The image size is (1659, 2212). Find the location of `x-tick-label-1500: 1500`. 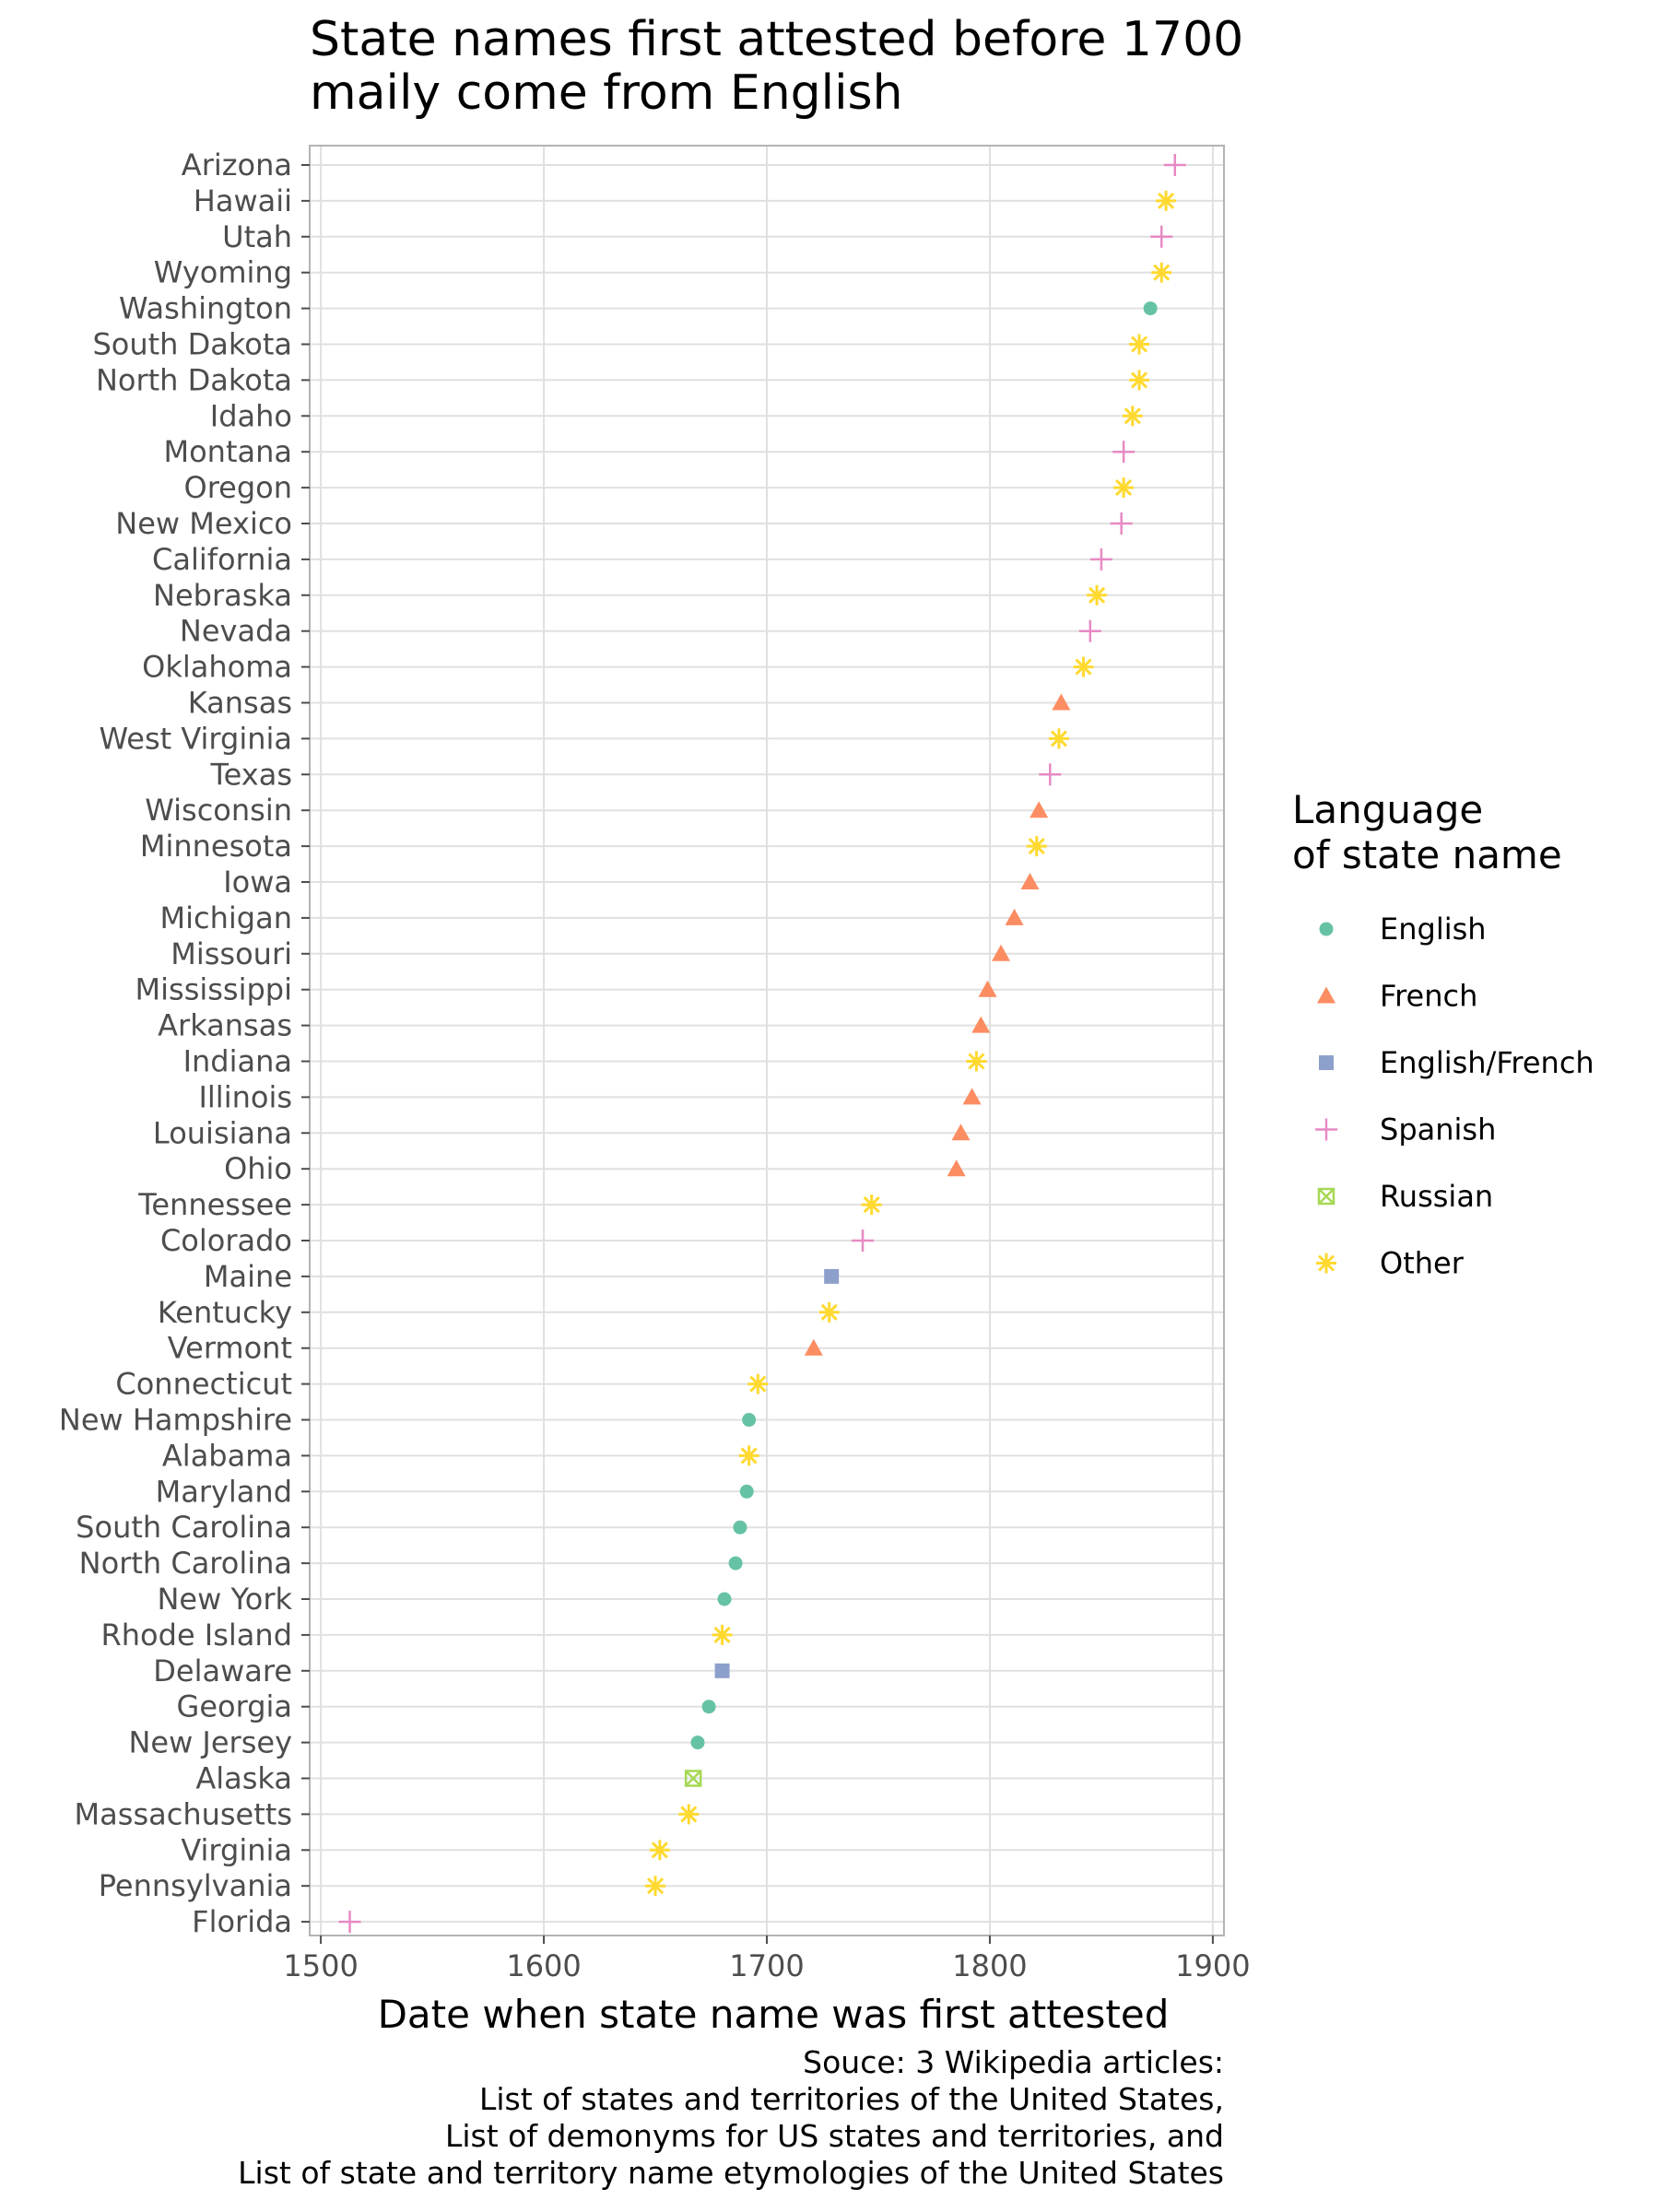

x-tick-label-1500: 1500 is located at coordinates (320, 1965).